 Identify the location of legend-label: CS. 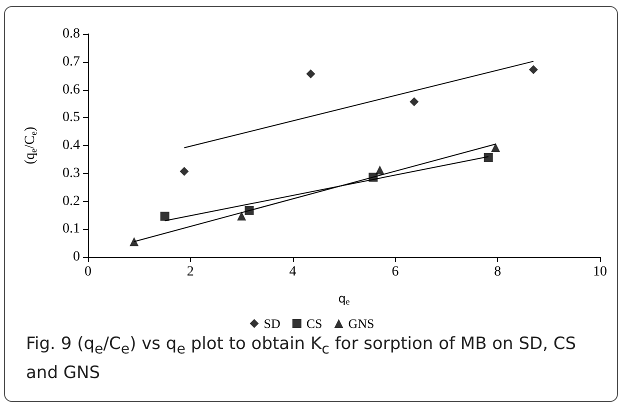
(314, 323).